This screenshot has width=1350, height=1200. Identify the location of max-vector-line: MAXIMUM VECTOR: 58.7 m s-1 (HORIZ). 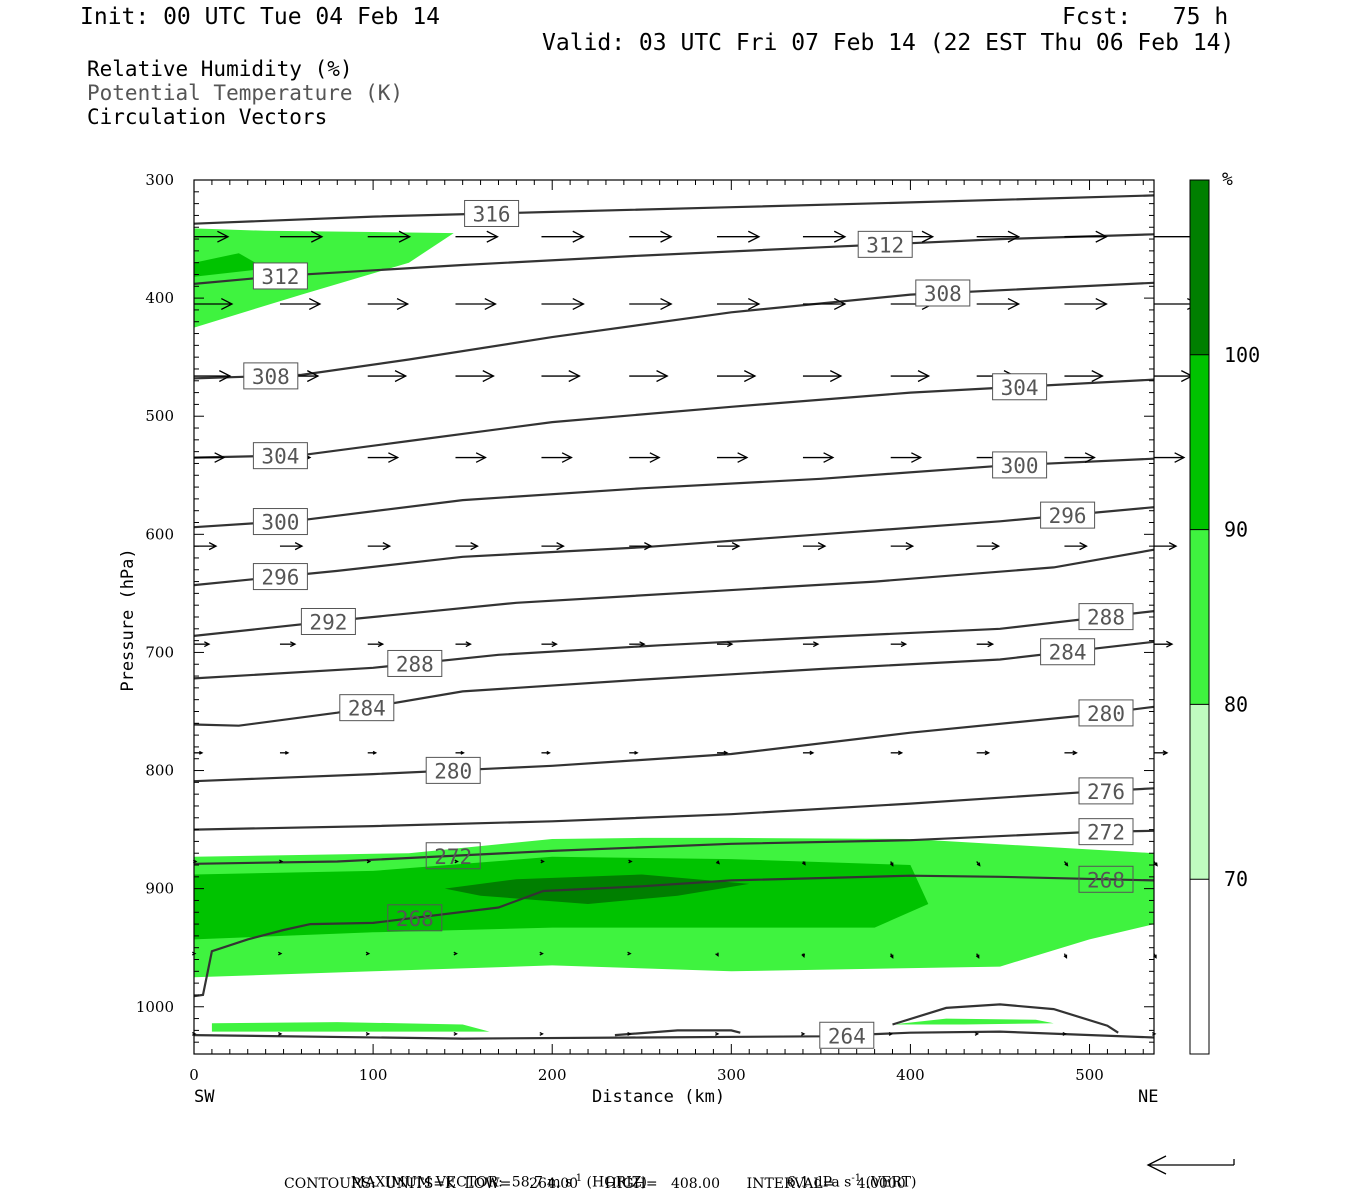
(494, 1174).